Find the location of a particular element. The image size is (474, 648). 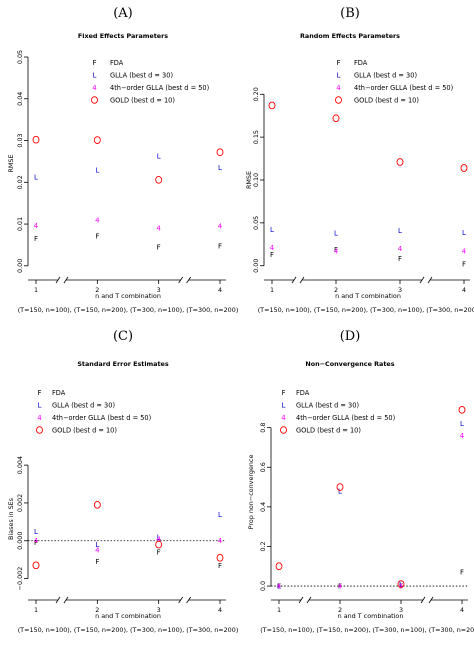

y-tick-label: 0.002 is located at coordinates (20, 503).